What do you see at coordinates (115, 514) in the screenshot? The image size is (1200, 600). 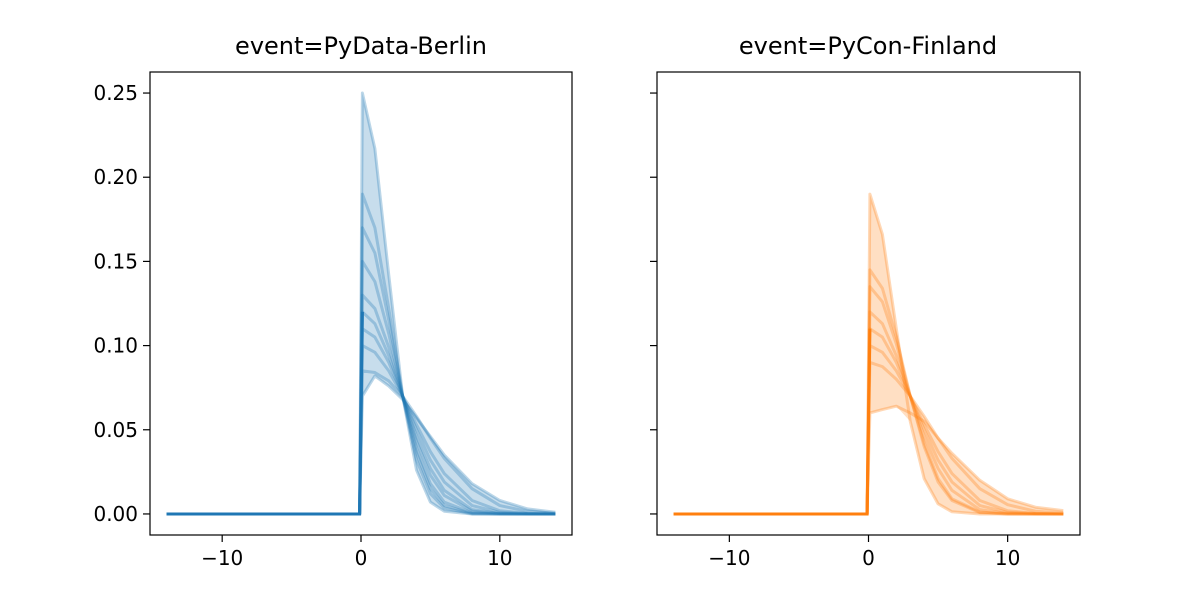 I see `y-tick-label: 0.00` at bounding box center [115, 514].